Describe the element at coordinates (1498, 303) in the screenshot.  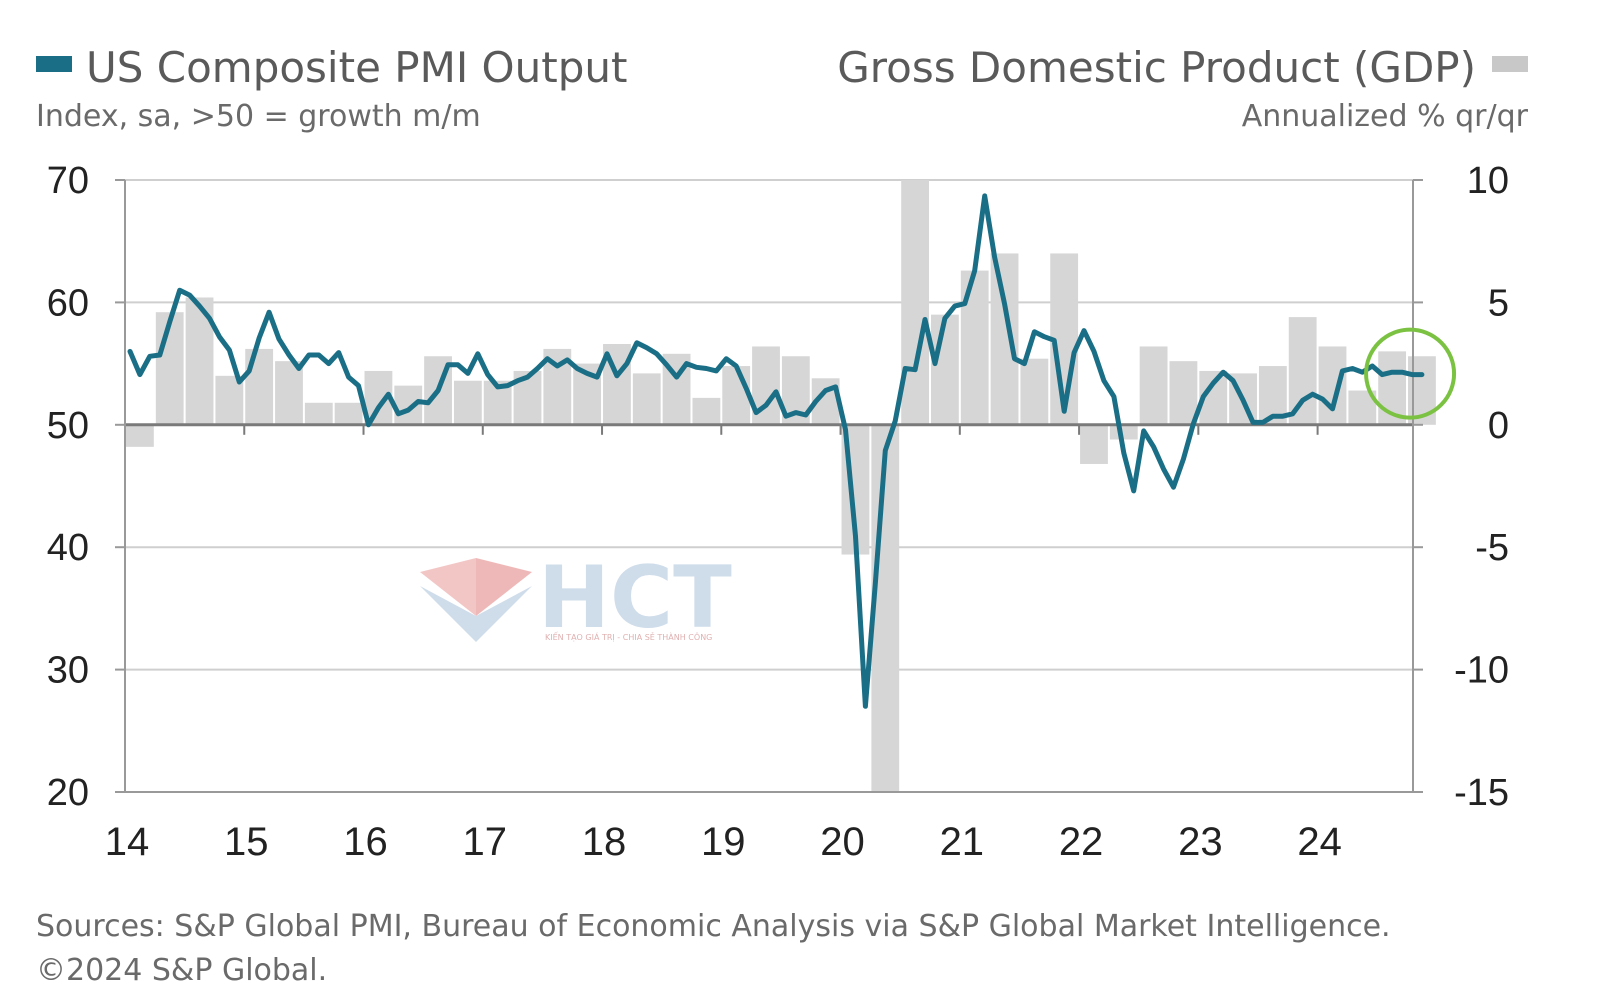
I see `right-tick-label: 5` at that location.